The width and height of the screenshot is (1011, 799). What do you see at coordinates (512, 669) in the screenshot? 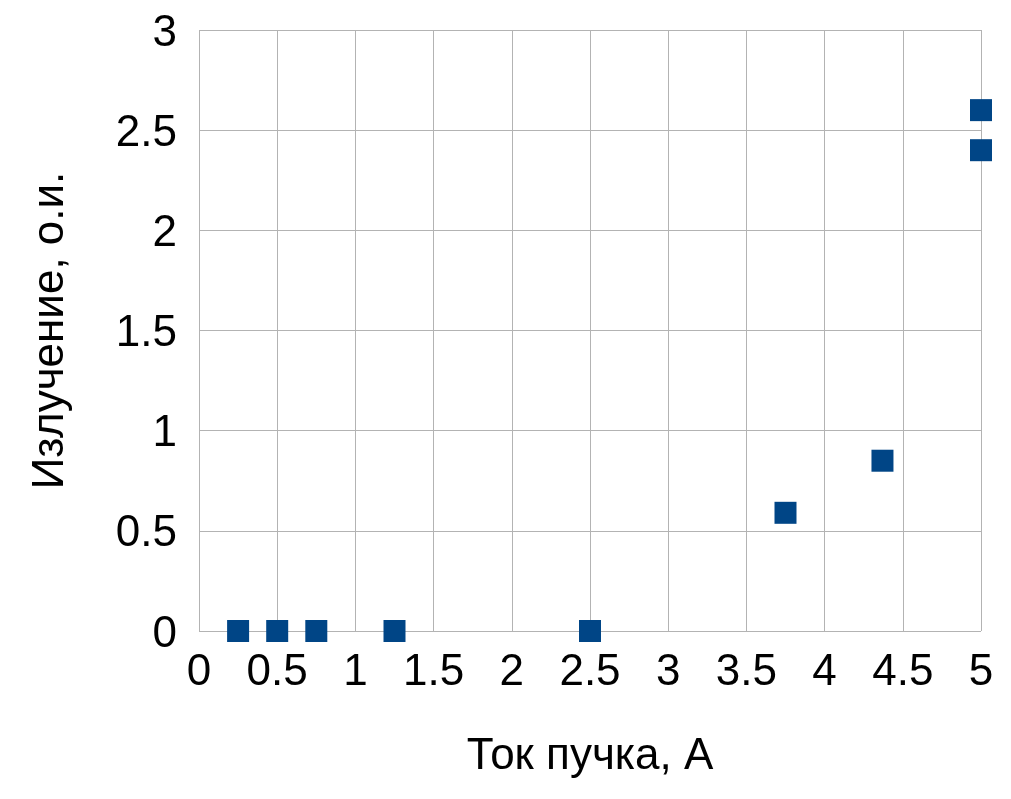
I see `x-tick-label: 2` at bounding box center [512, 669].